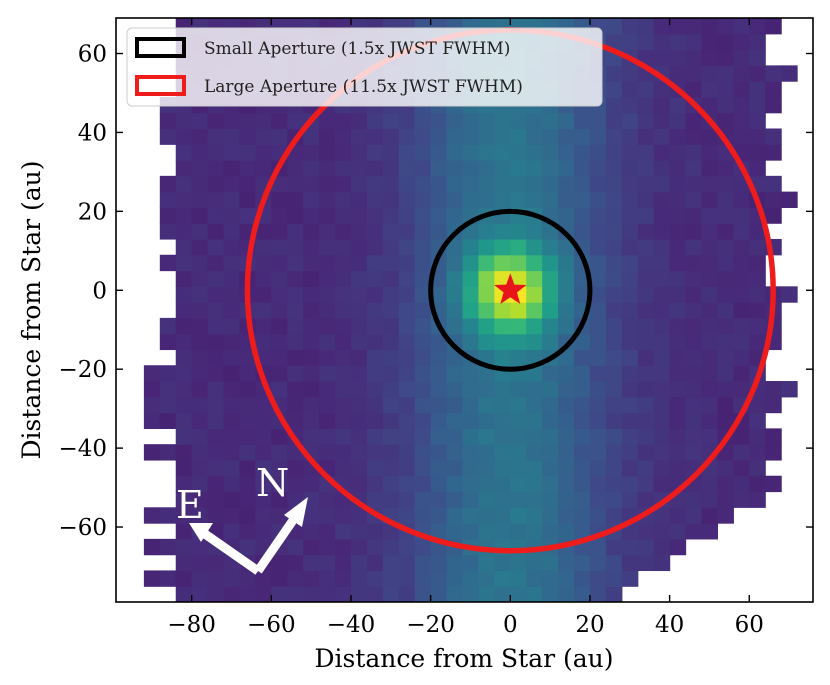 The image size is (830, 685). What do you see at coordinates (160, 47) in the screenshot?
I see `legend-swatch-small-aperture` at bounding box center [160, 47].